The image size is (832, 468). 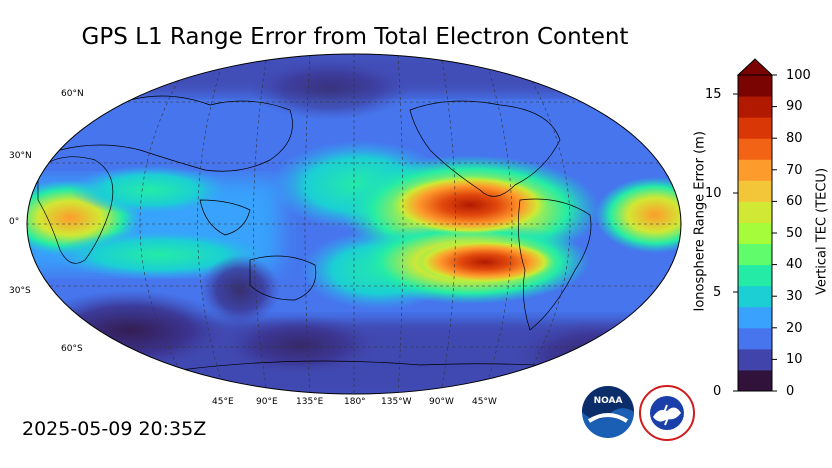 I want to click on nws-logo, so click(x=667, y=413).